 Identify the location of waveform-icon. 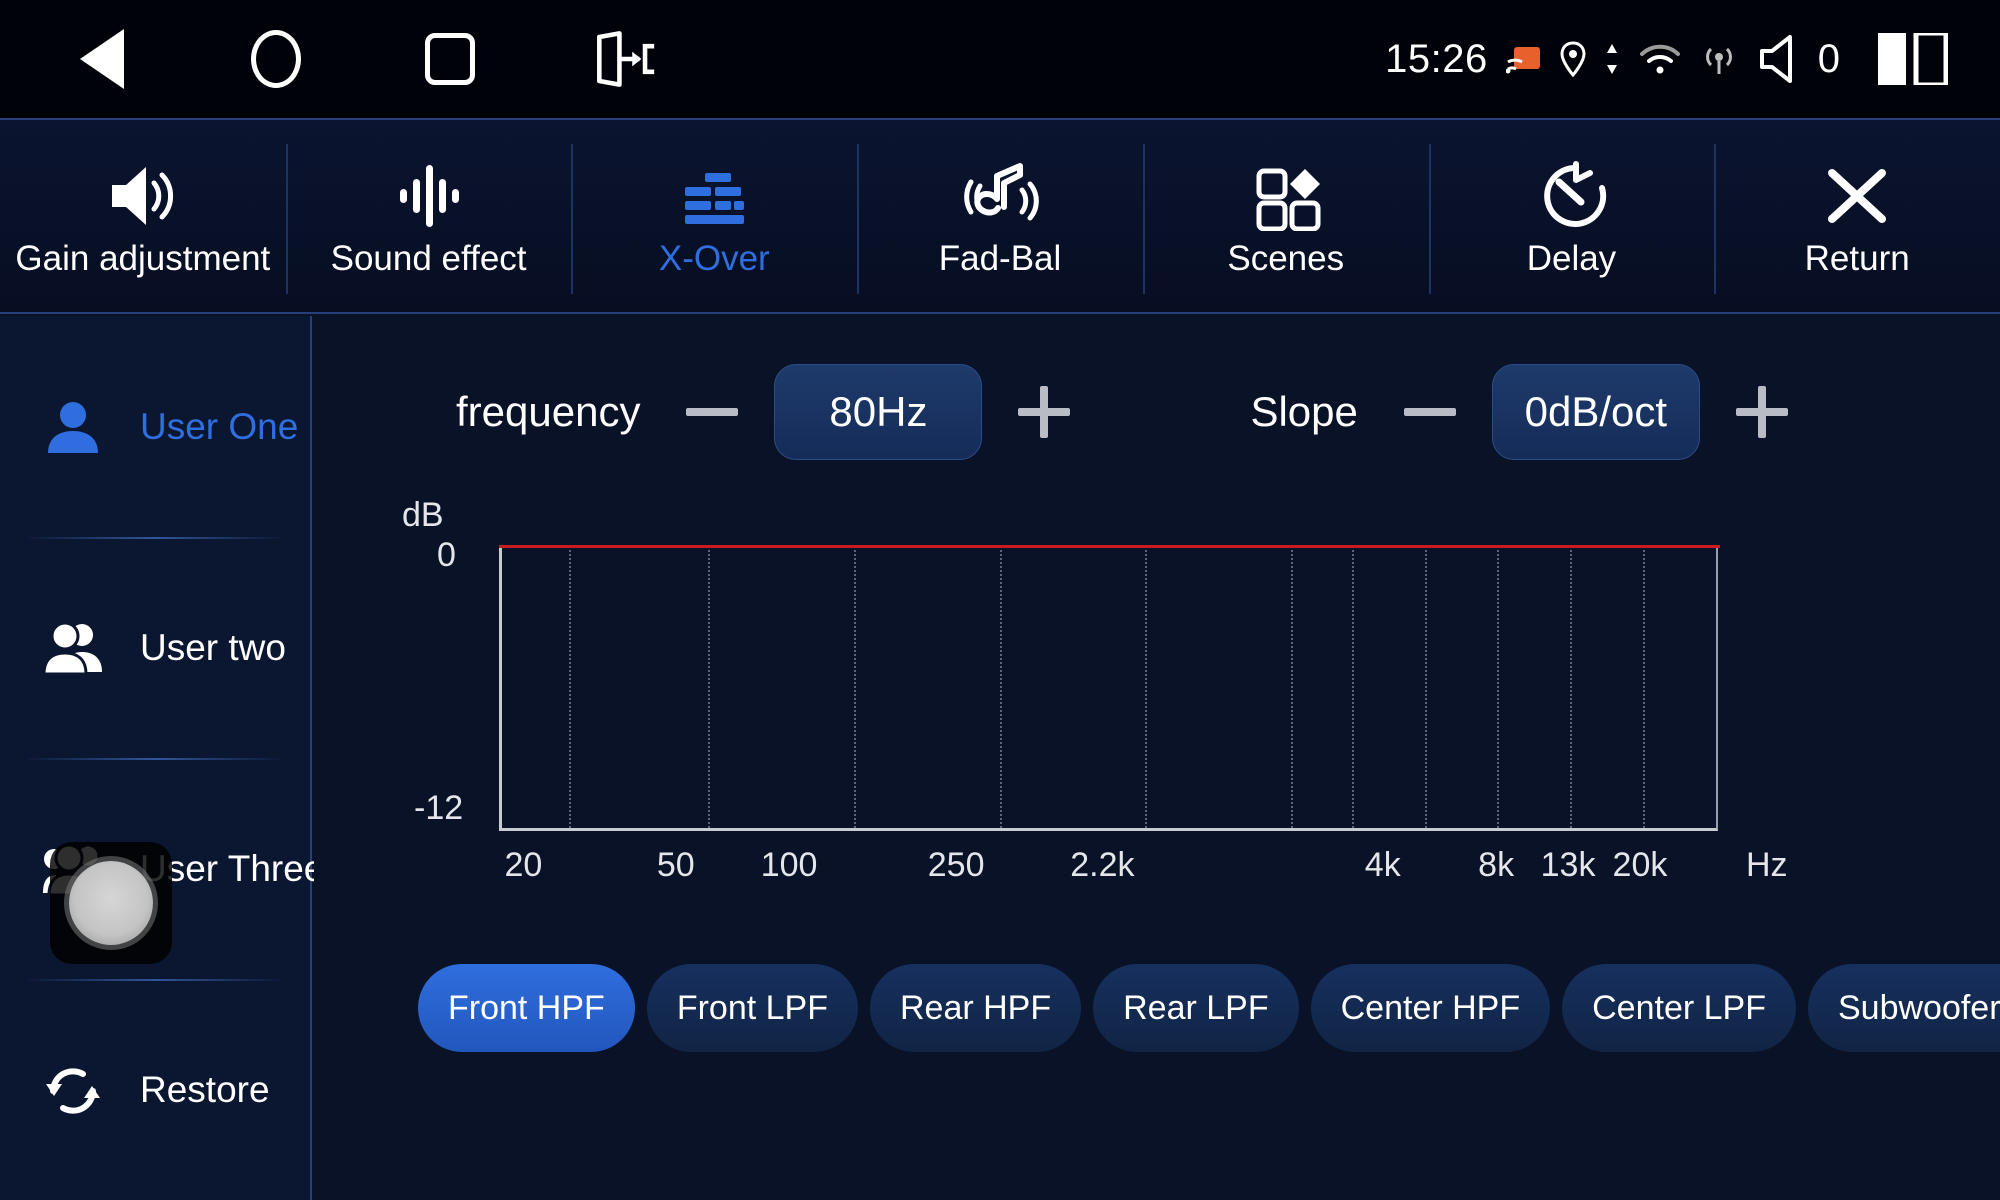
(429, 196).